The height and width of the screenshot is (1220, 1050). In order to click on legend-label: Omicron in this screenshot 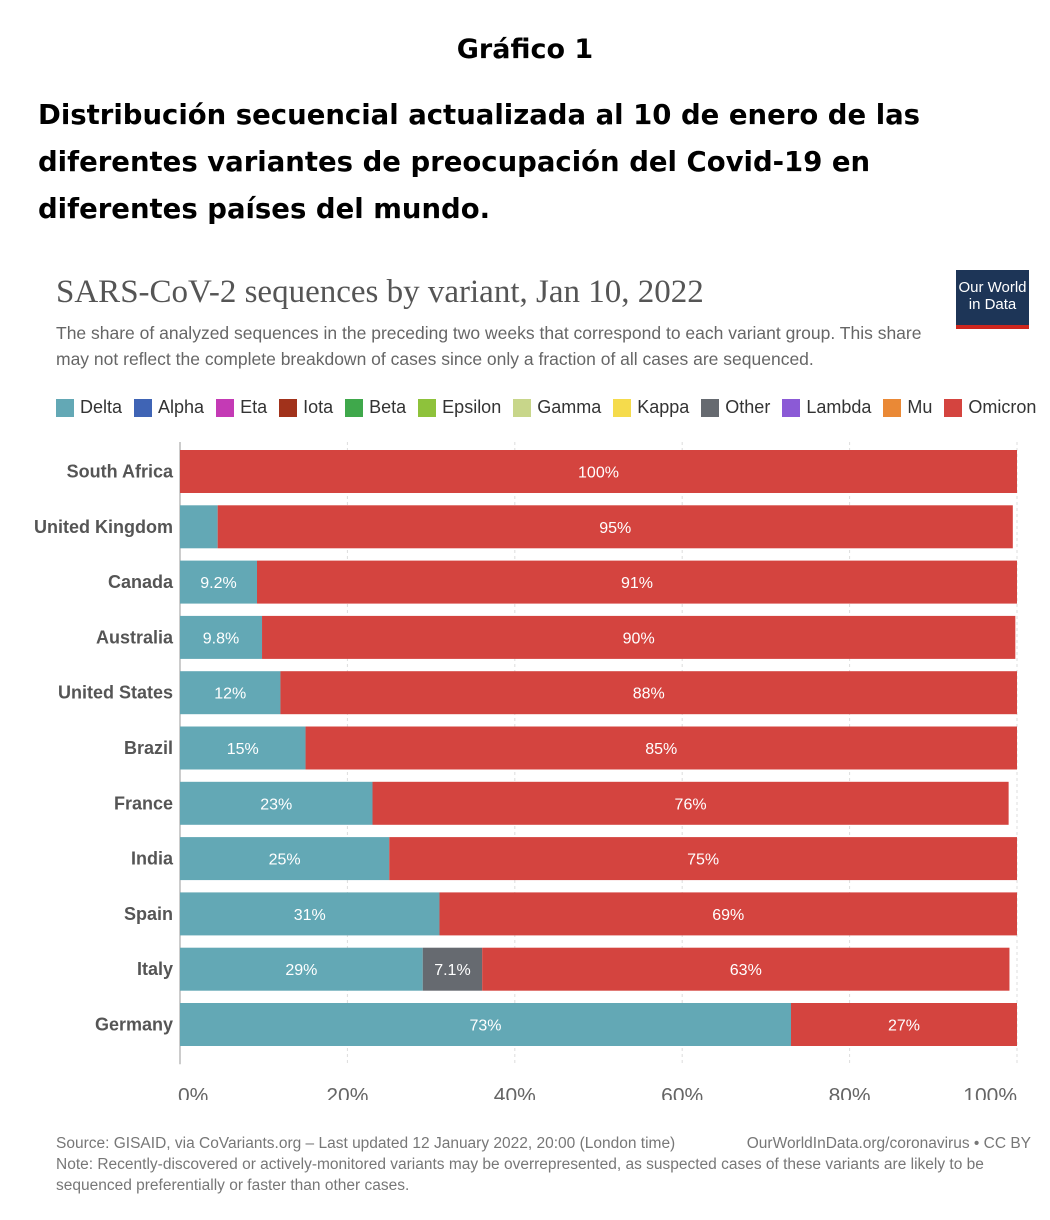, I will do `click(1002, 407)`.